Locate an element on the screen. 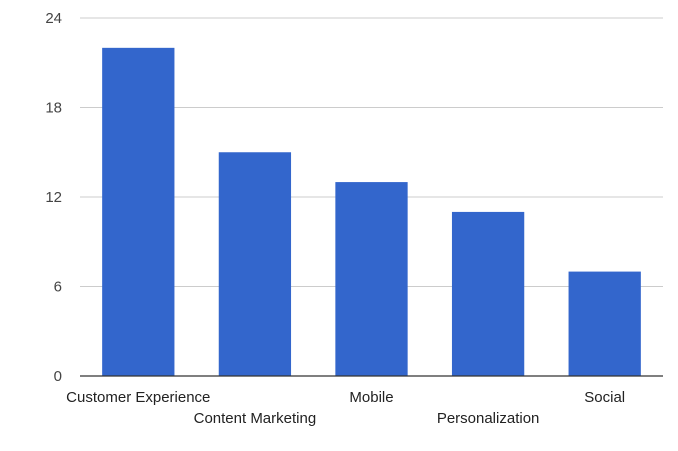 This screenshot has width=678, height=451. x-category-label: Social is located at coordinates (604, 397).